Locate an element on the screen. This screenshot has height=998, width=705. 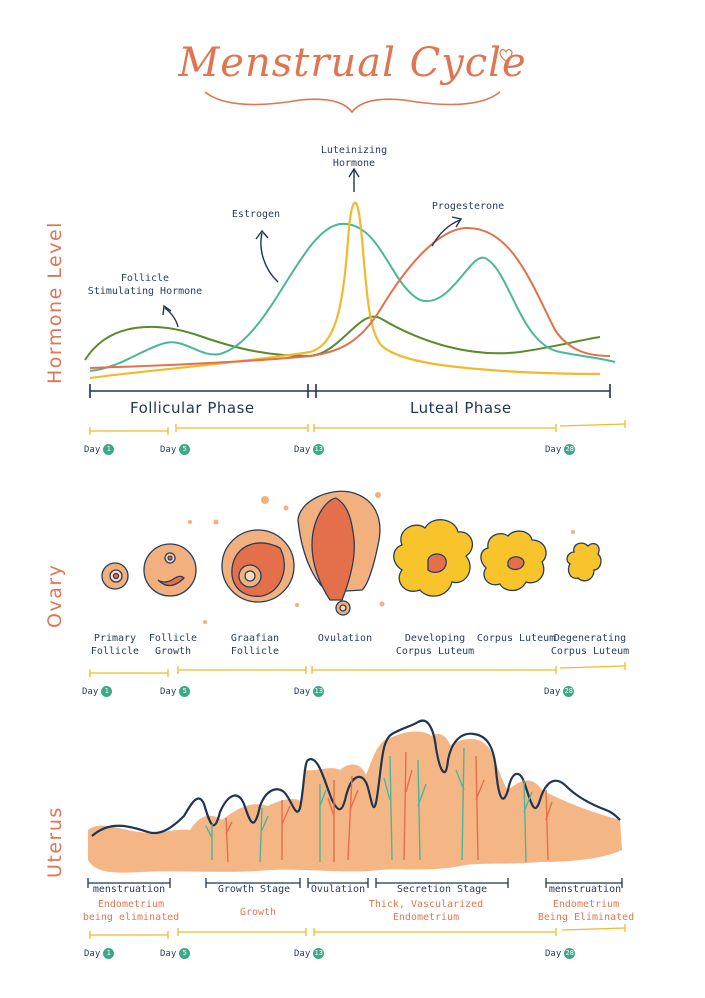
uterus-stage-menstruation-end: menstruation is located at coordinates (585, 889).